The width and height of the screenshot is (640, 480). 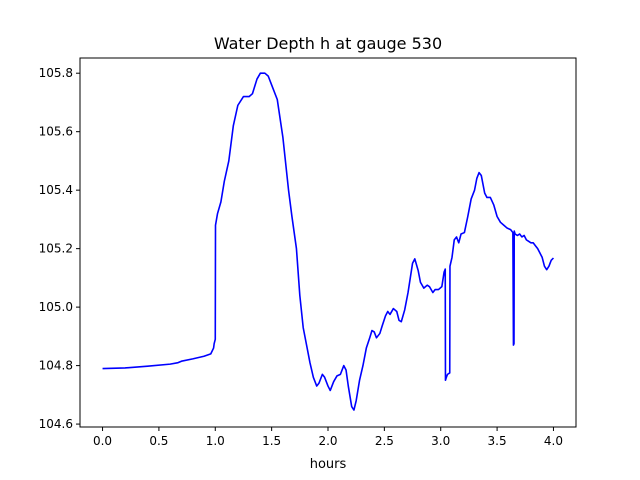 I want to click on y-axis-ticks: 104.6 104.8 105.0 105.2 105.4 105.6 105.8, so click(x=59, y=248).